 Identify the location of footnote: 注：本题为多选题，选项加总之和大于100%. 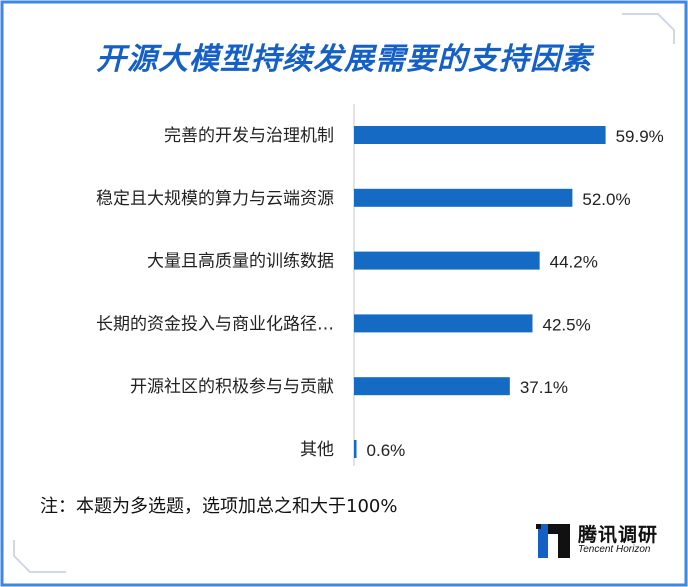
(219, 506).